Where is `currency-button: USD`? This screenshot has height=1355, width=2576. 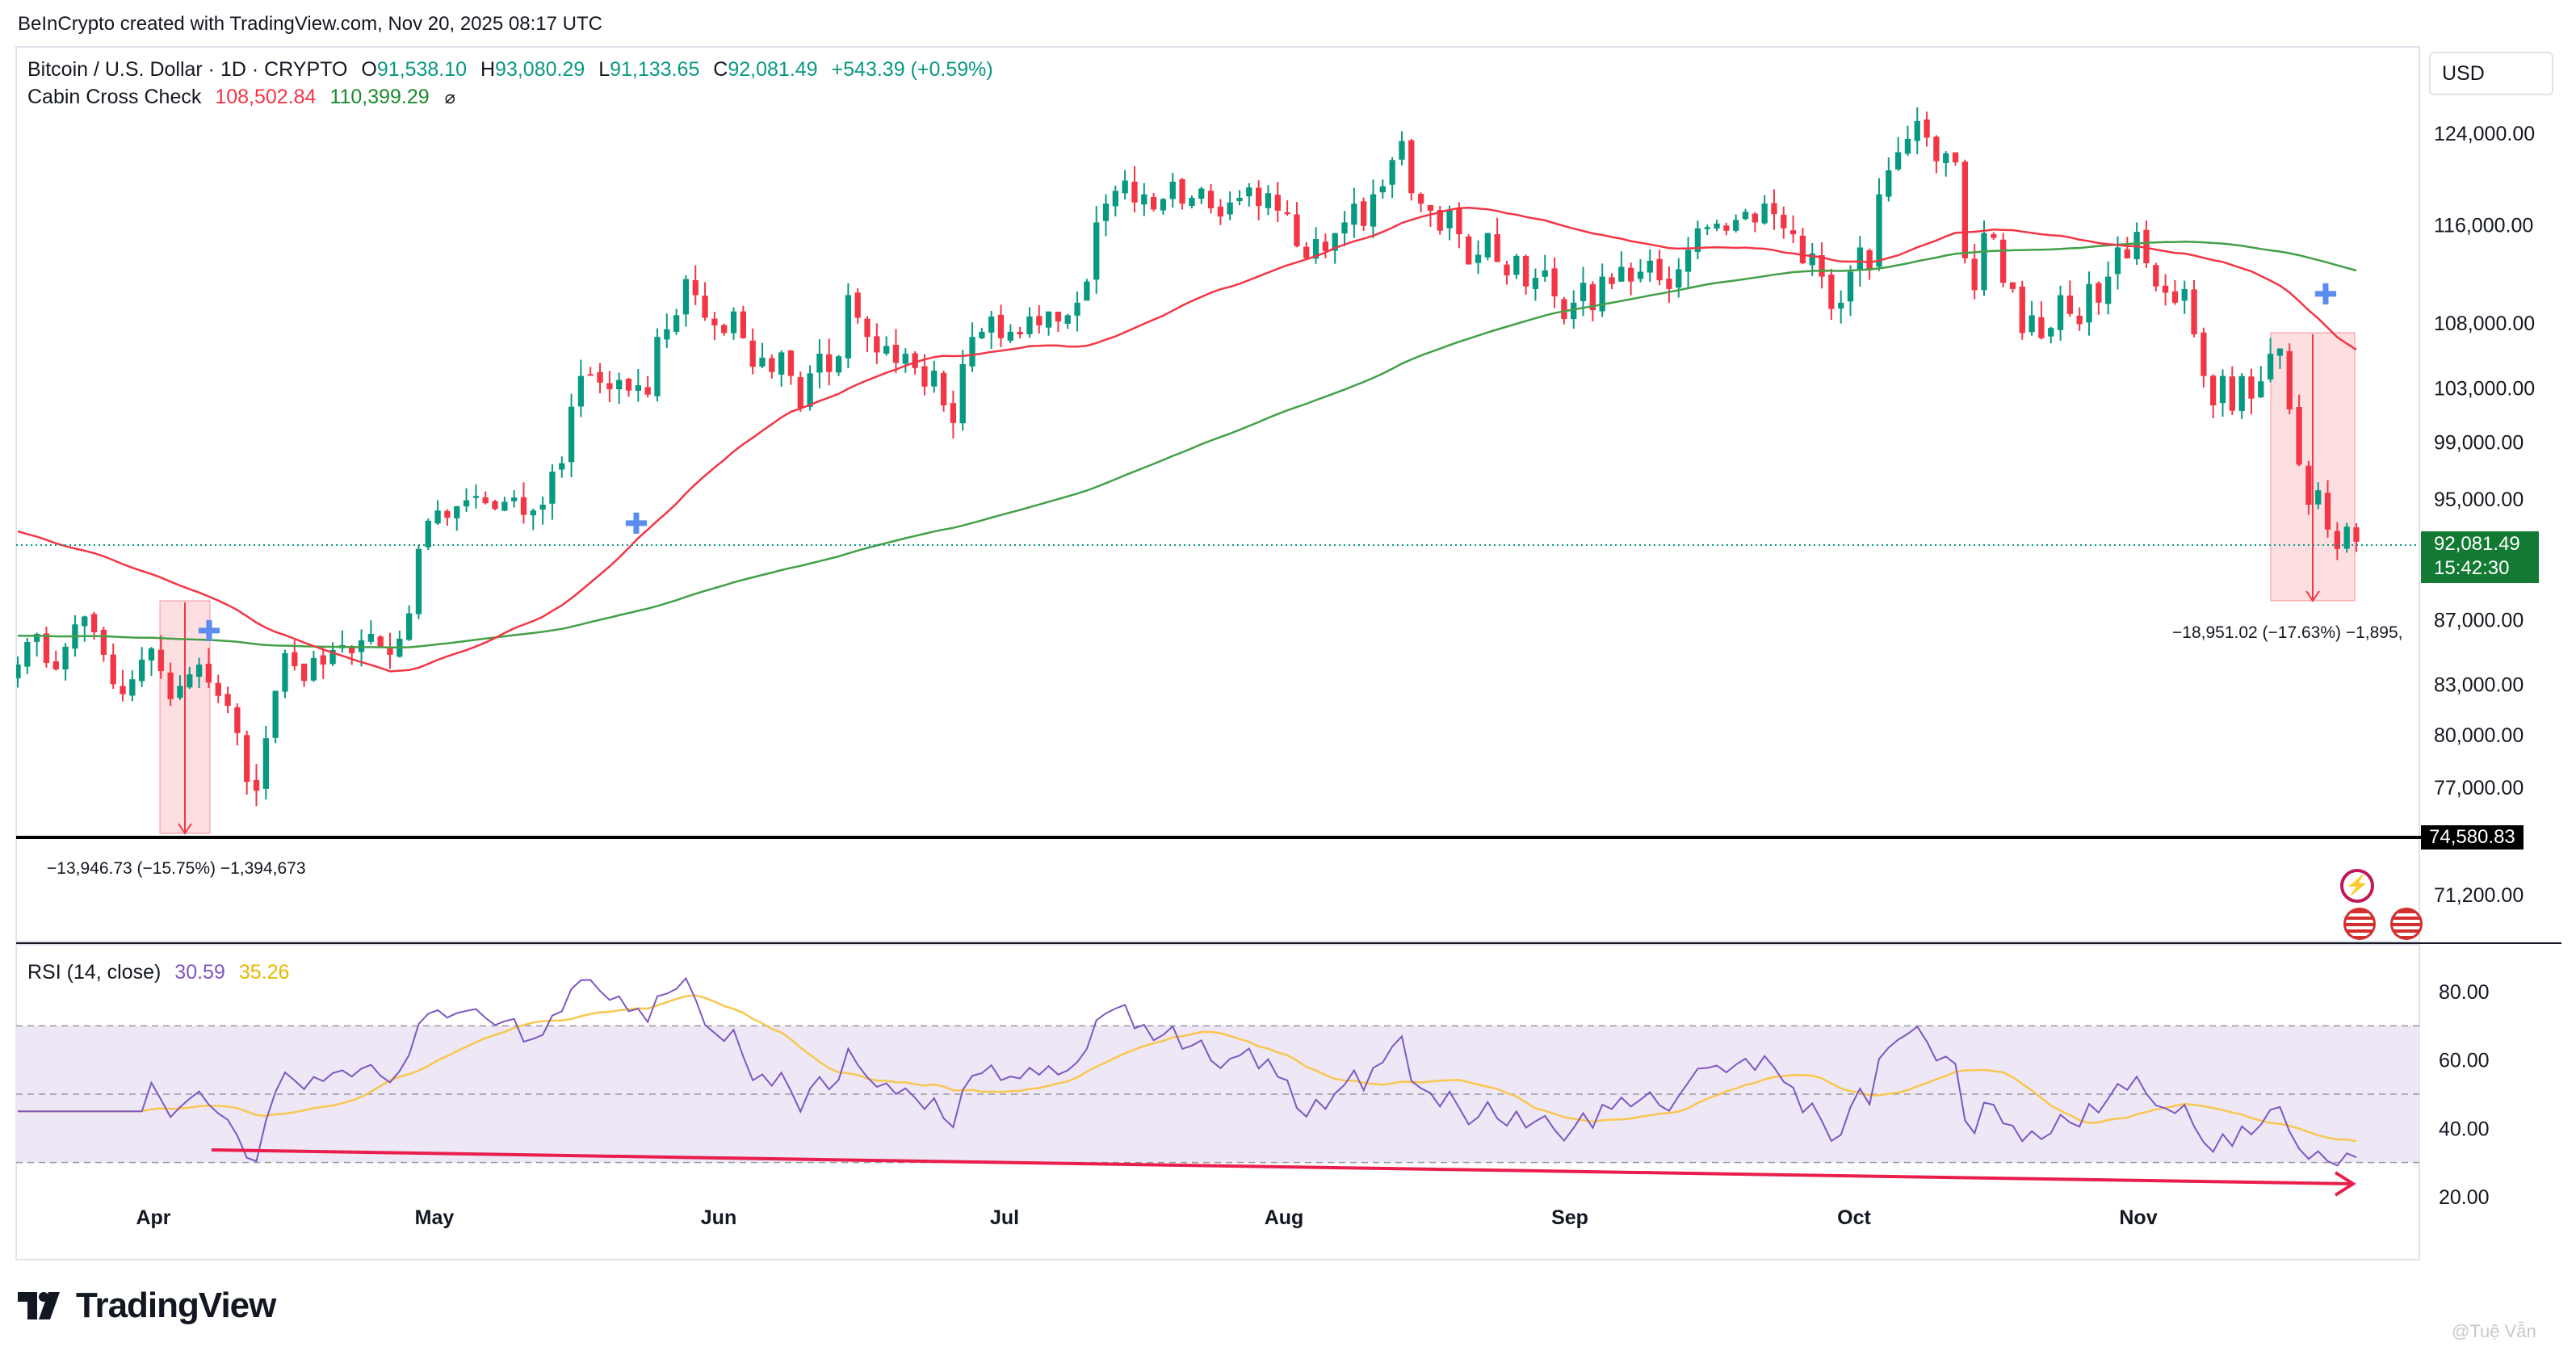
currency-button: USD is located at coordinates (2491, 73).